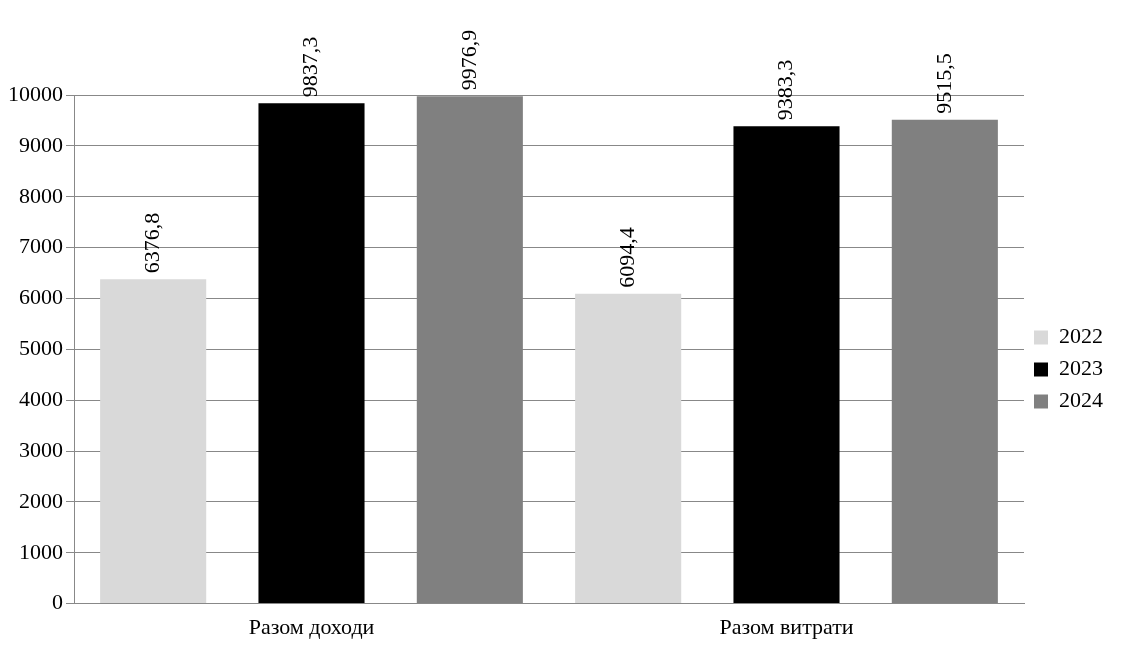  What do you see at coordinates (310, 67) in the screenshot?
I see `data-label: 9837,3` at bounding box center [310, 67].